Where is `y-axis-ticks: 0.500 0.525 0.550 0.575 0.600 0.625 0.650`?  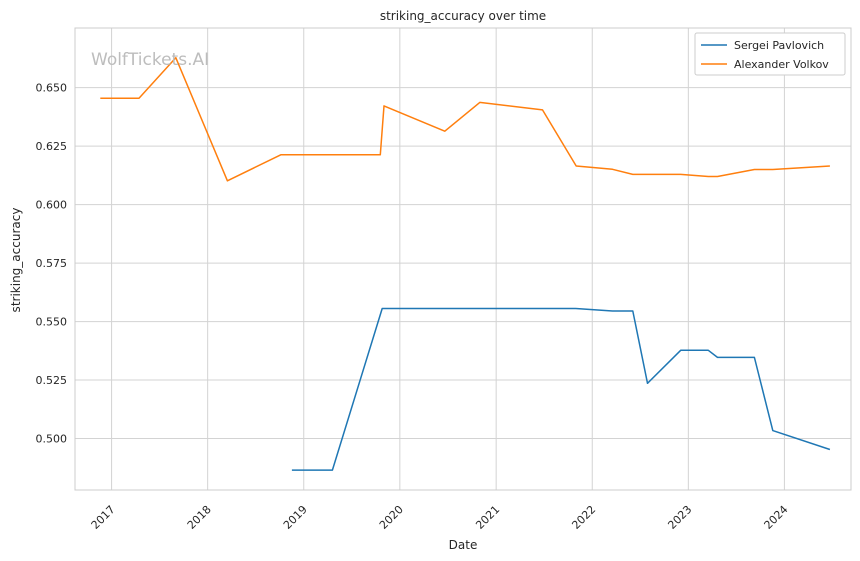 y-axis-ticks: 0.500 0.525 0.550 0.575 0.600 0.625 0.650 is located at coordinates (52, 264).